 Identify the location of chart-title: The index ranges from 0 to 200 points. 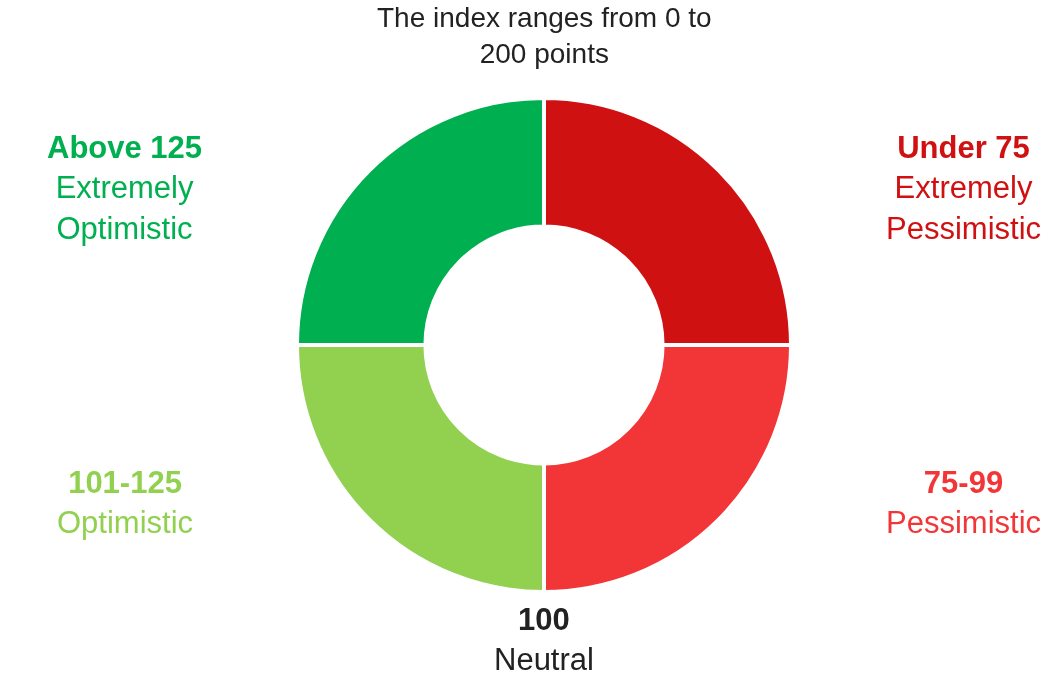
(544, 36).